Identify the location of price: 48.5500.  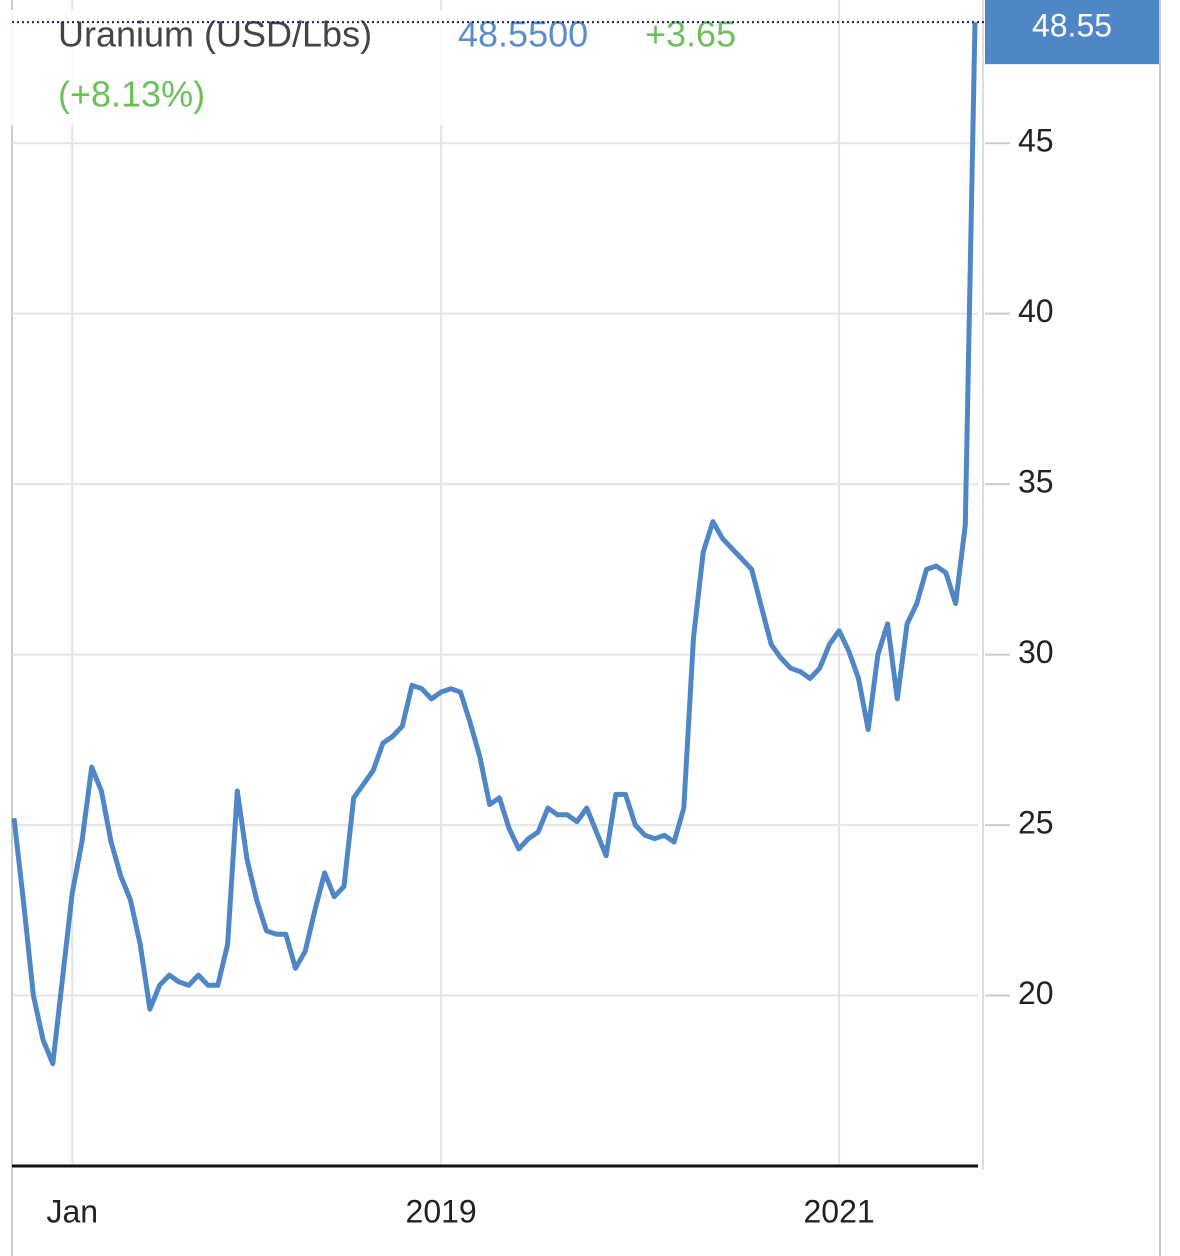
(523, 34).